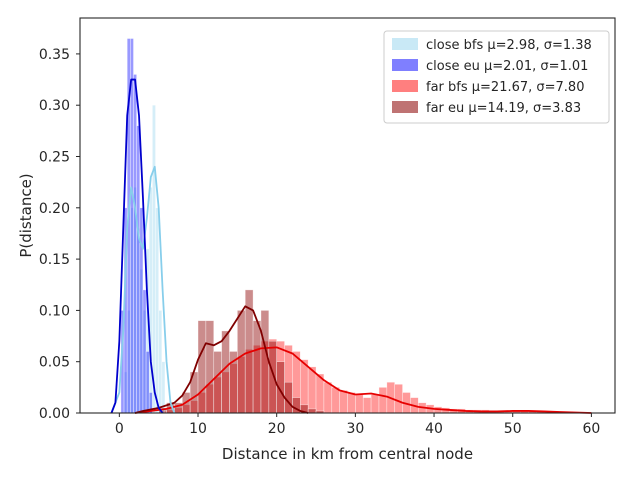 The image size is (640, 480). I want to click on x-tick-label: 30, so click(355, 429).